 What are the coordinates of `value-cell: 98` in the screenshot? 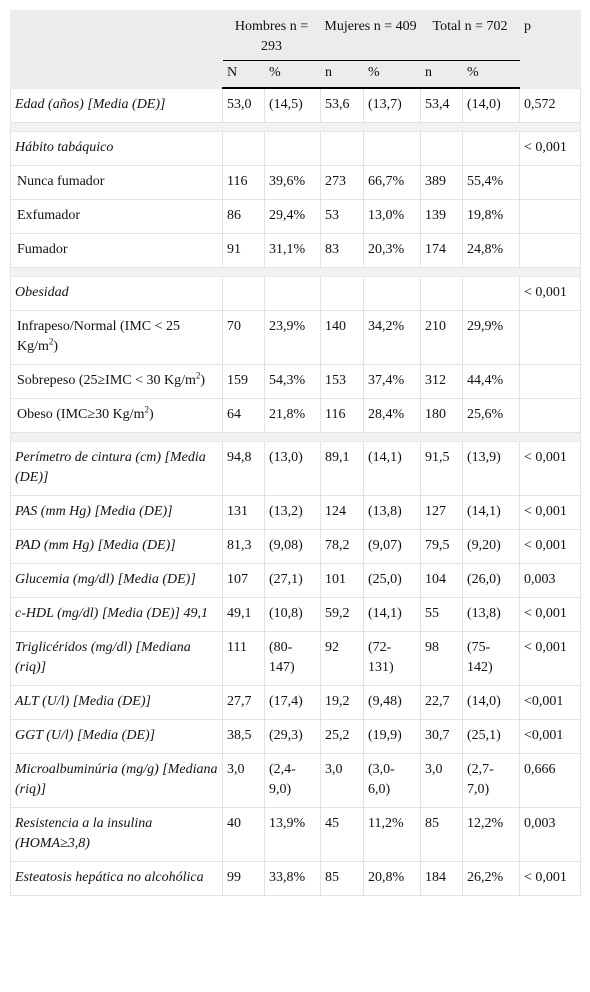 It's located at (442, 658).